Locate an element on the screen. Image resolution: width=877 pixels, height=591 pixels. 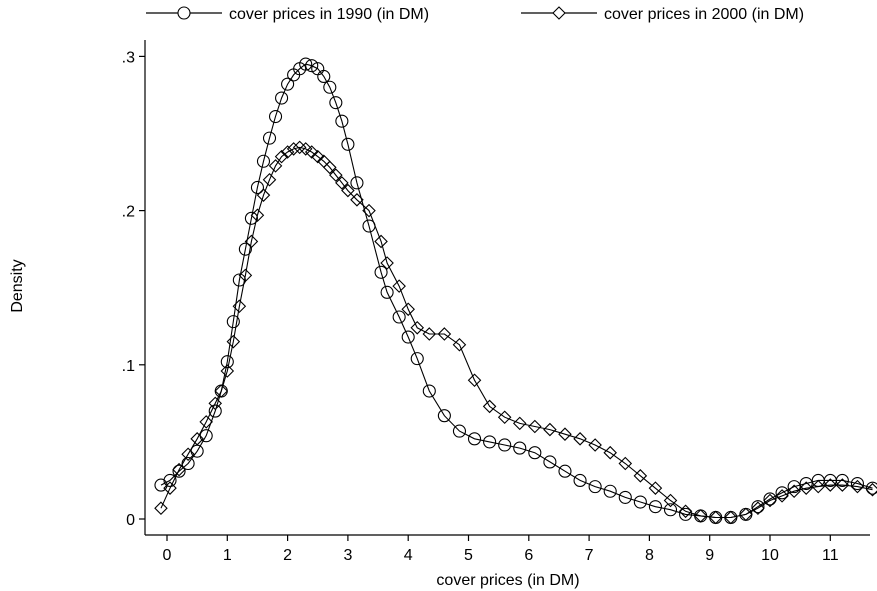
x-tick-label: 3 is located at coordinates (347, 555).